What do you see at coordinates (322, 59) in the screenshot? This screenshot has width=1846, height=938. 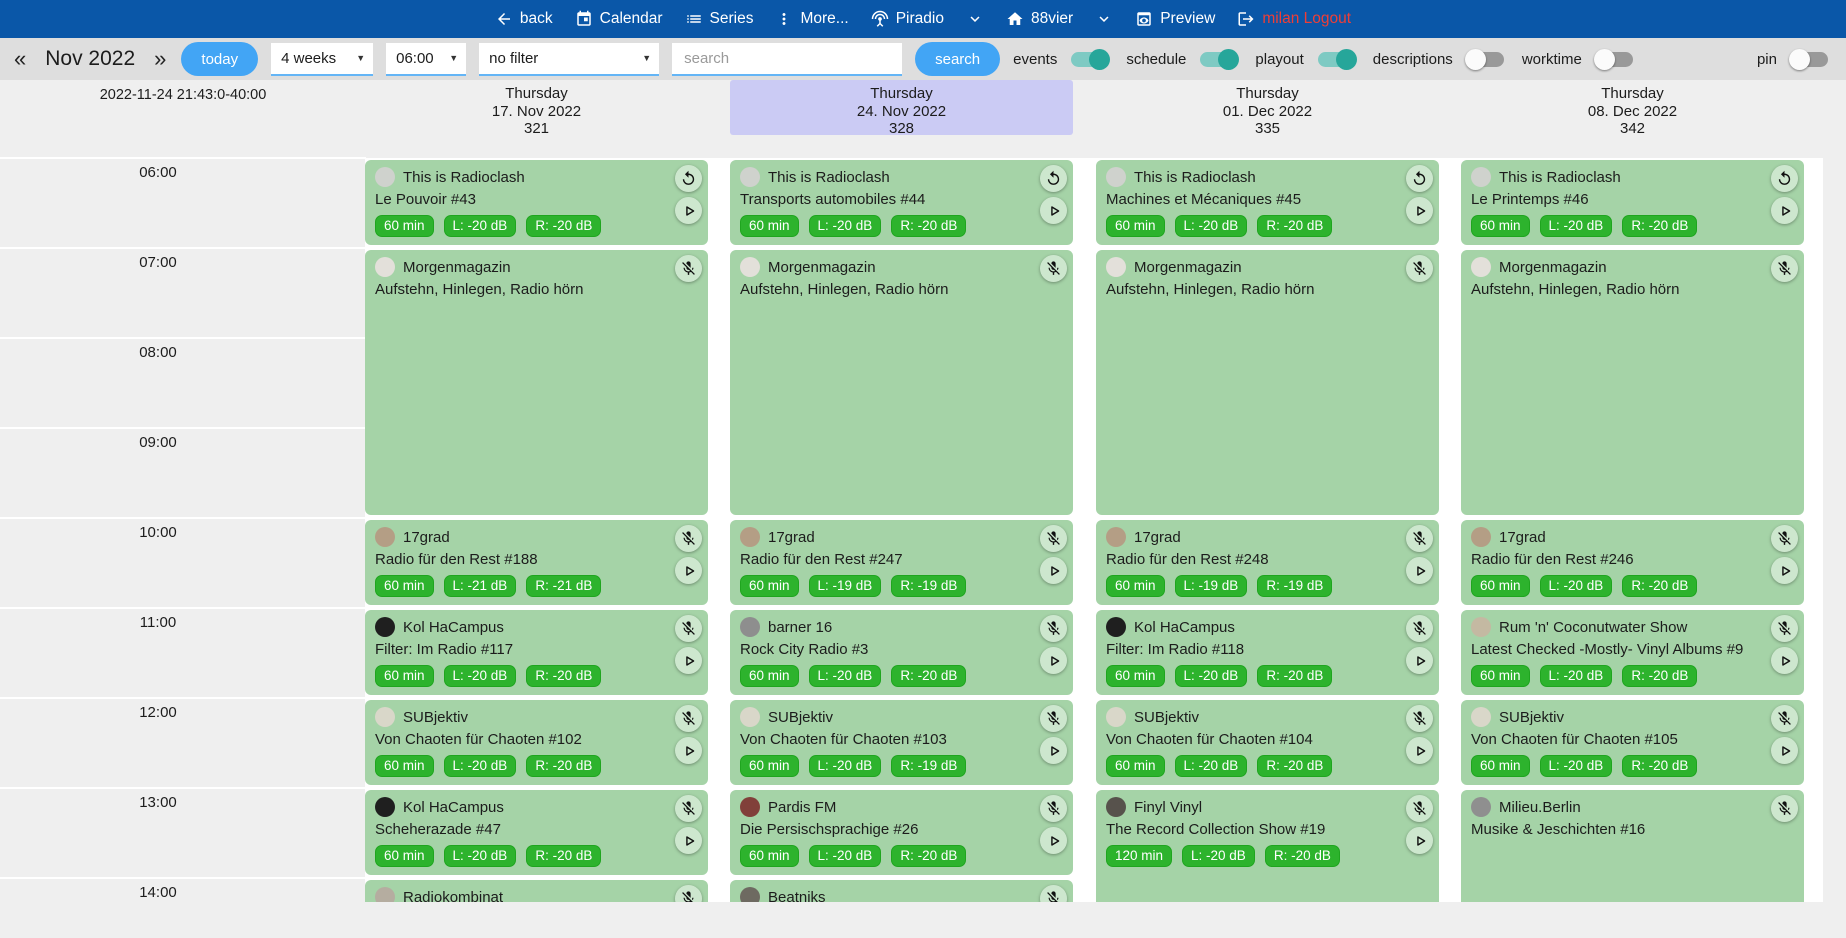 I see `range-select: 4 weeks ▼` at bounding box center [322, 59].